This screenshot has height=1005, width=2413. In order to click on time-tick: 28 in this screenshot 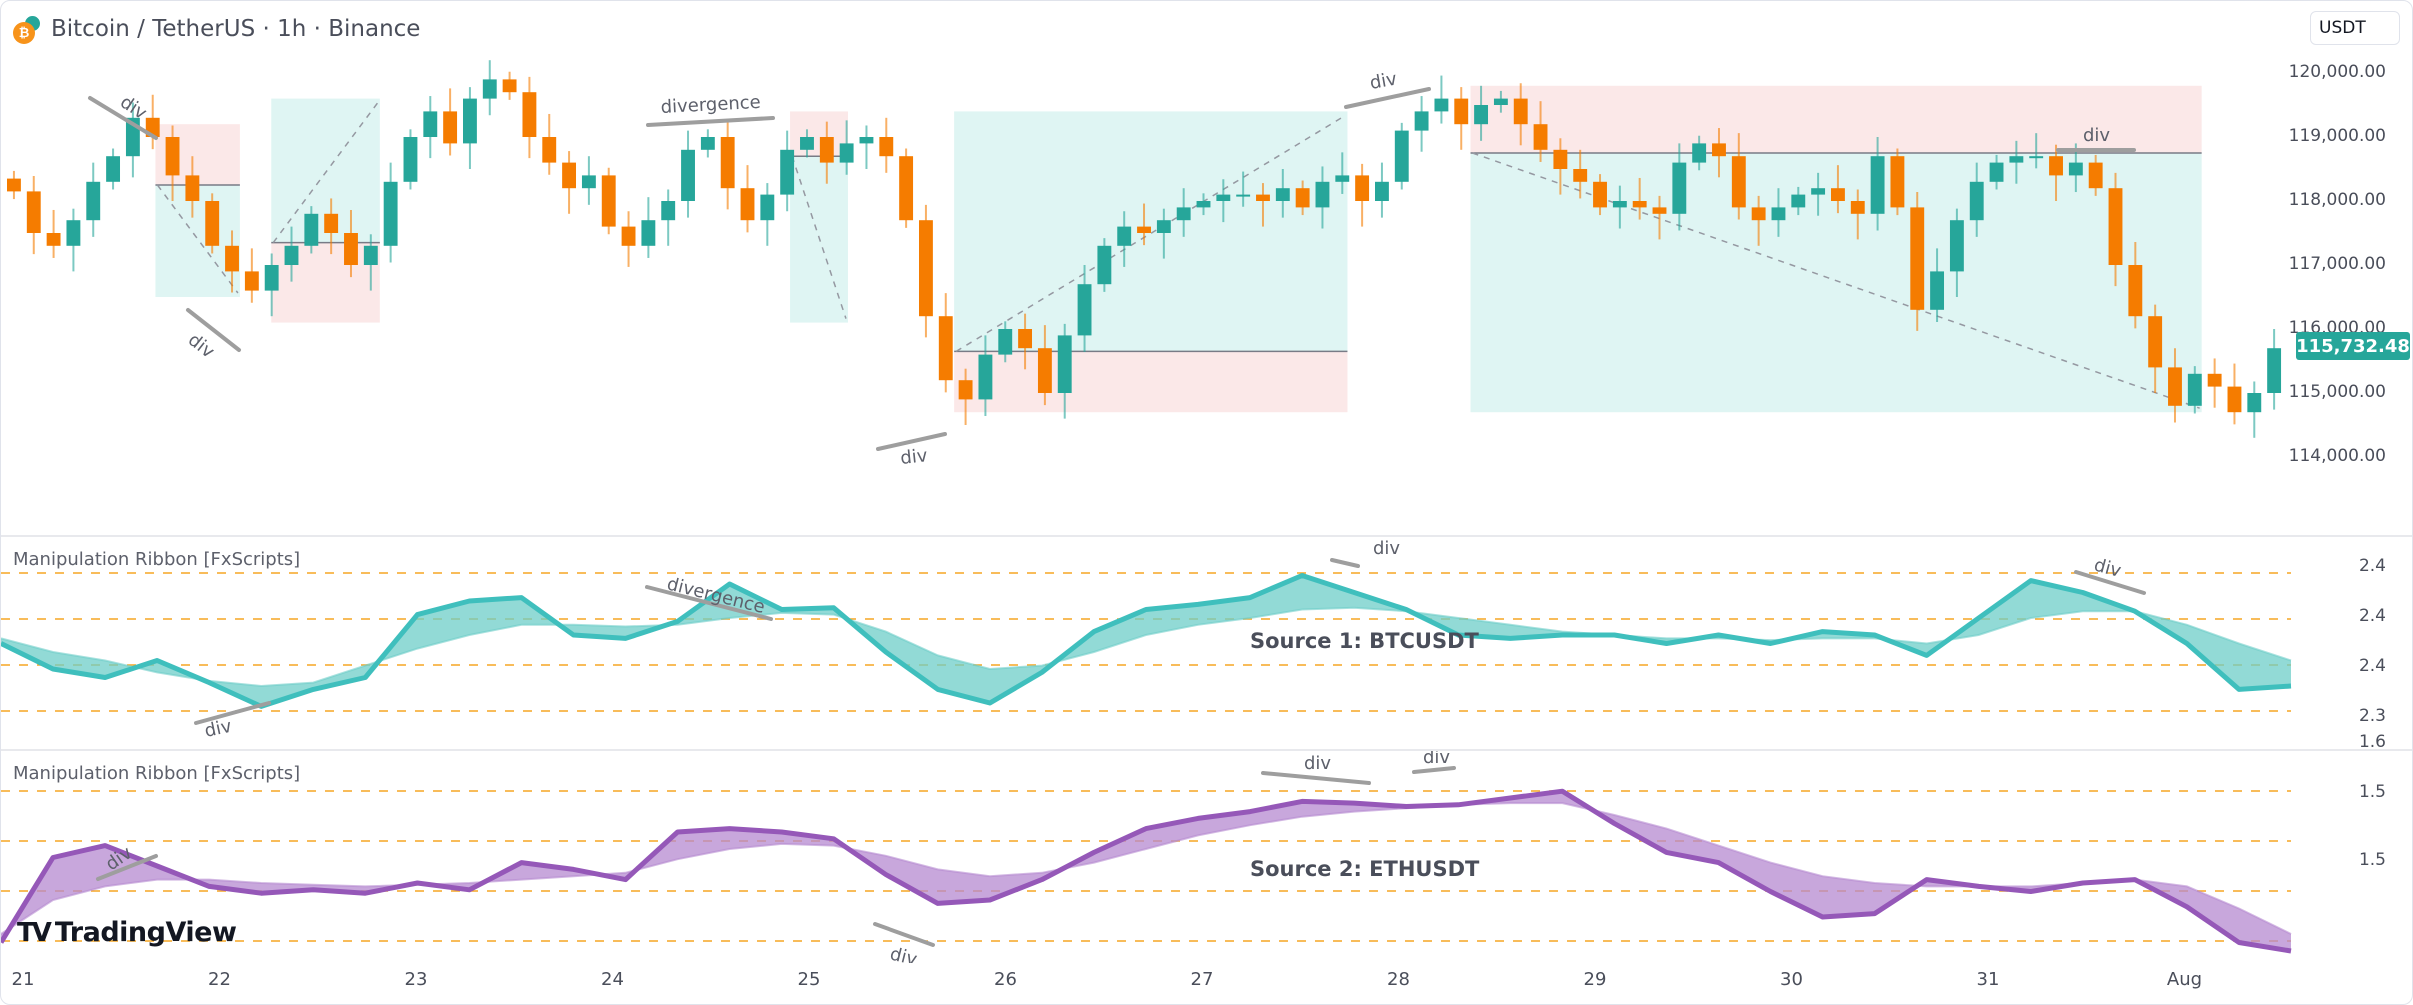, I will do `click(1398, 979)`.